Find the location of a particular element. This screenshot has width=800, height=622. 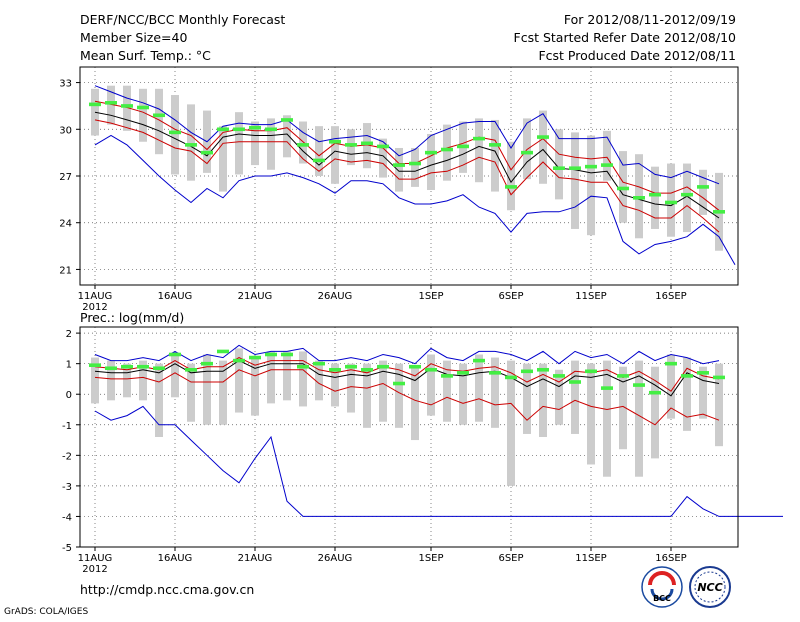

chart-title: DERF/NCC/BCC Monthly Forecast is located at coordinates (182, 19).